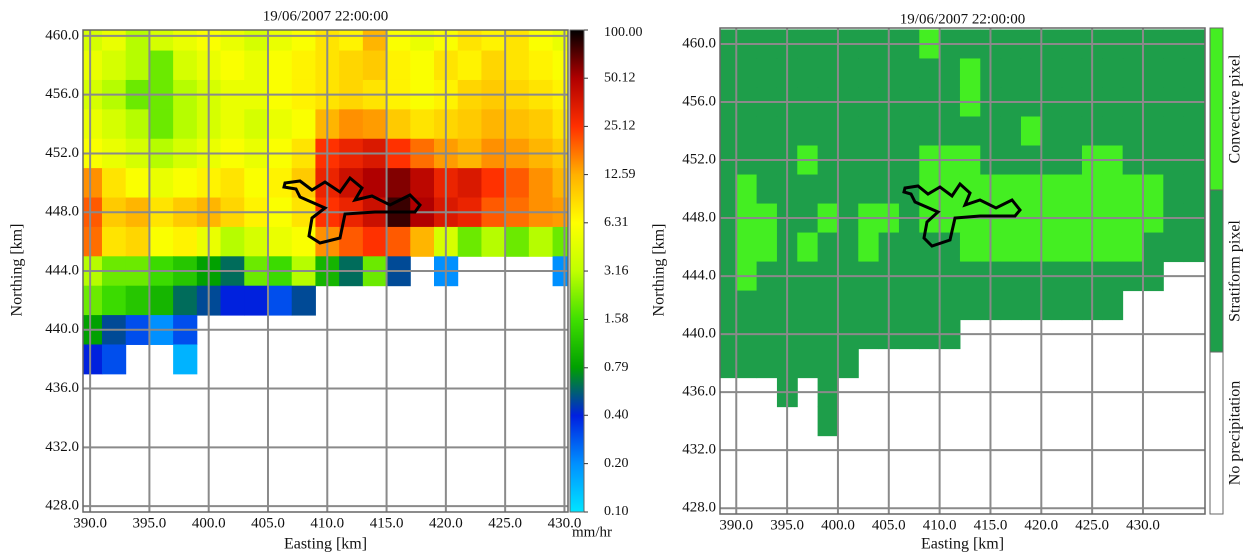 The image size is (1245, 554). I want to click on colorbar-tick-label: 50.12, so click(620, 77).